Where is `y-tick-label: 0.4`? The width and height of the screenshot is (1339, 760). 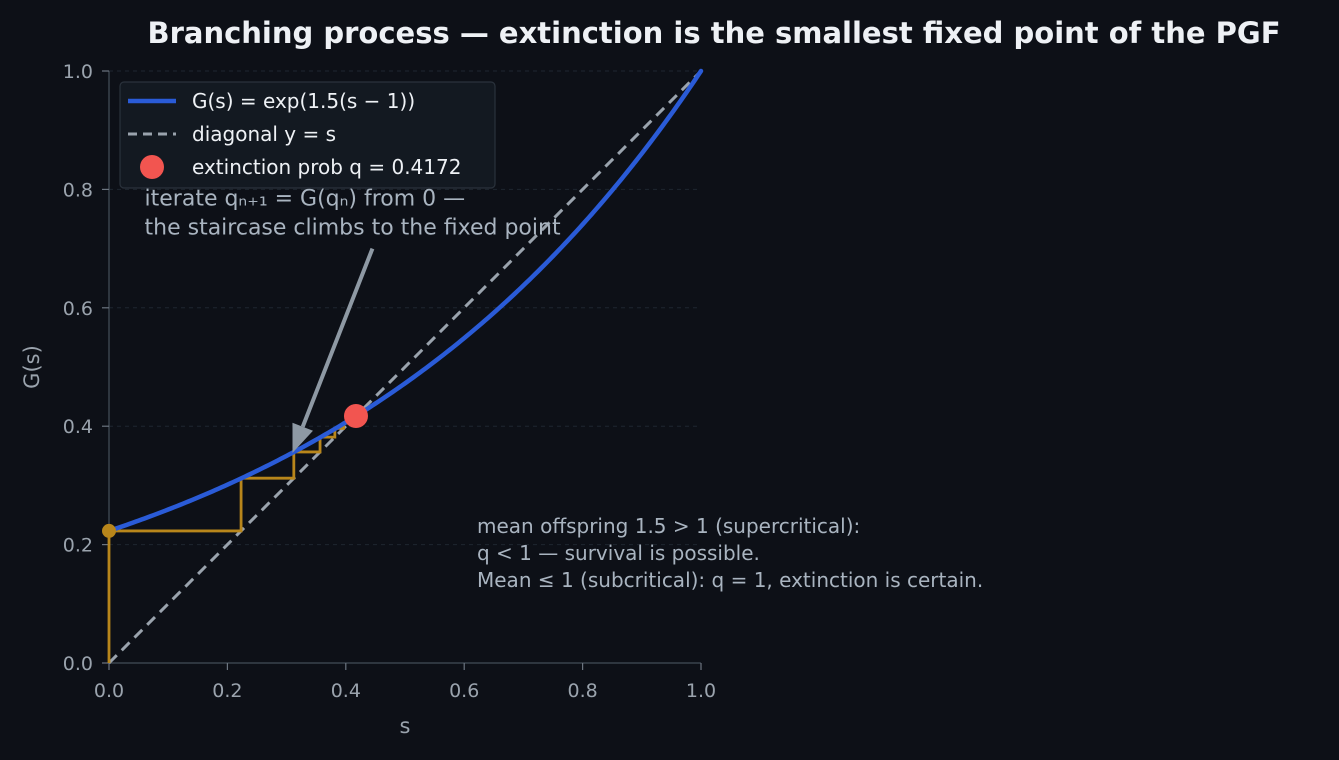
y-tick-label: 0.4 is located at coordinates (78, 427).